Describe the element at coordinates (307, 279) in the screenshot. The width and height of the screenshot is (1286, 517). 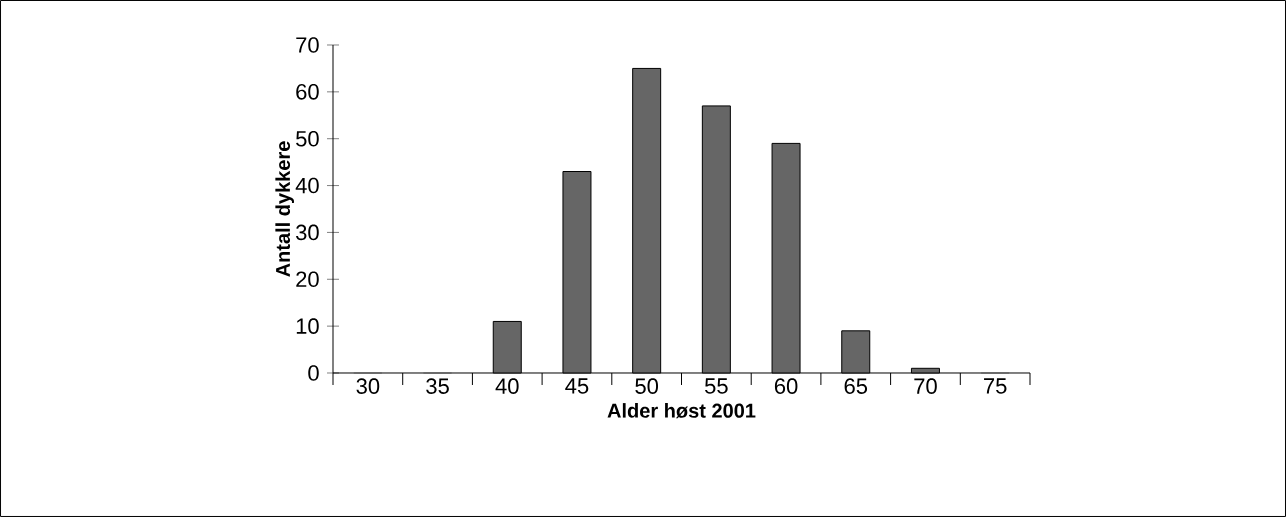
I see `y-tick-label: 20` at that location.